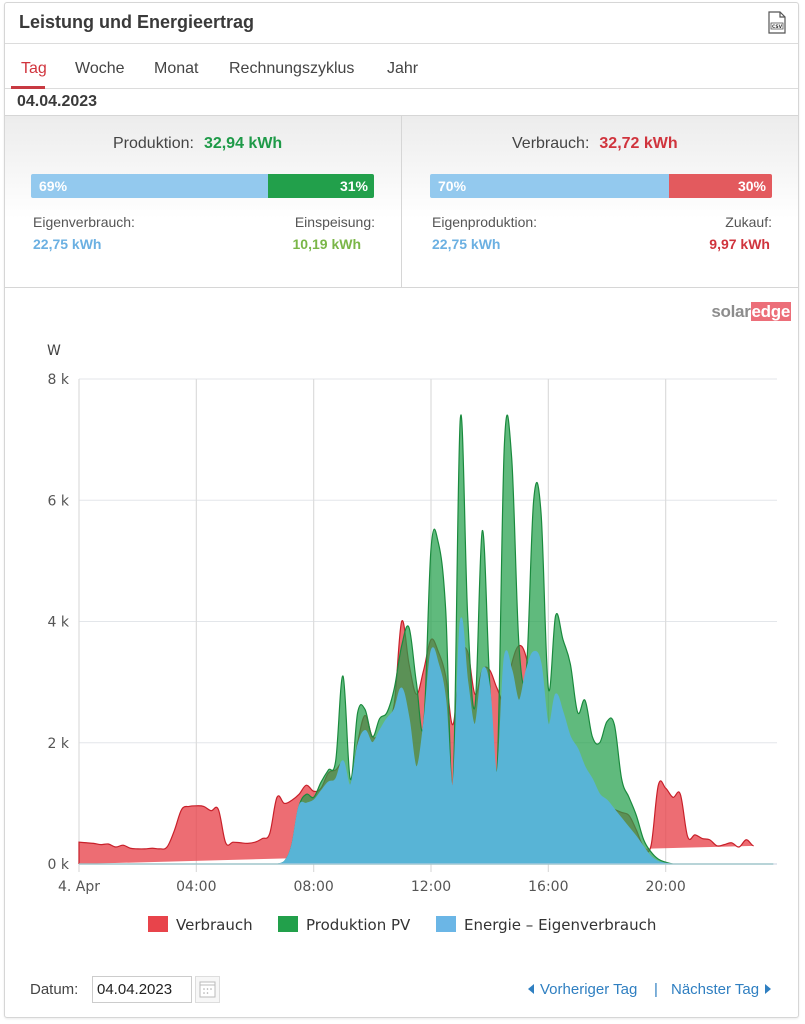 The height and width of the screenshot is (1024, 805). I want to click on legend-item-eigenverbrauch: Energie – Eigenverbrauch, so click(546, 925).